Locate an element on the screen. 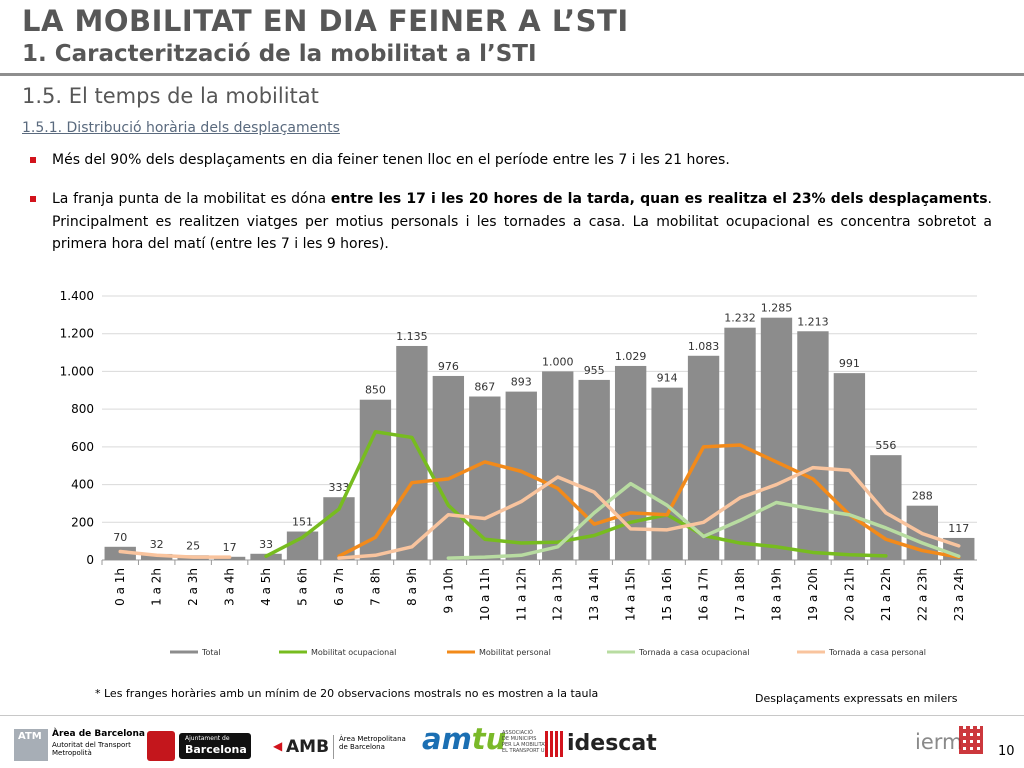  footer-divider is located at coordinates (512, 715).